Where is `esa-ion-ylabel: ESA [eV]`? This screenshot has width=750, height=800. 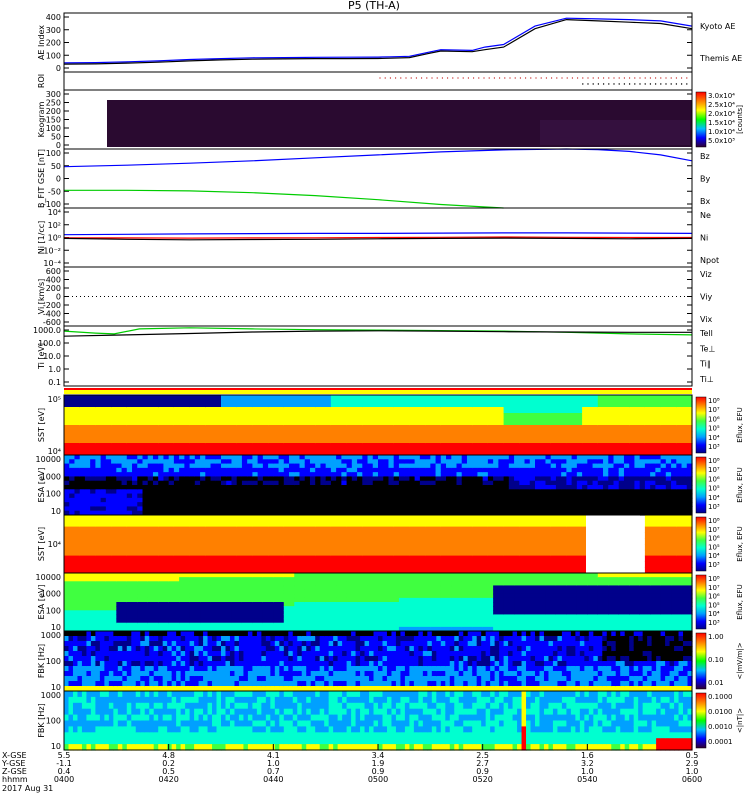
esa-ion-ylabel: ESA [eV] is located at coordinates (41, 485).